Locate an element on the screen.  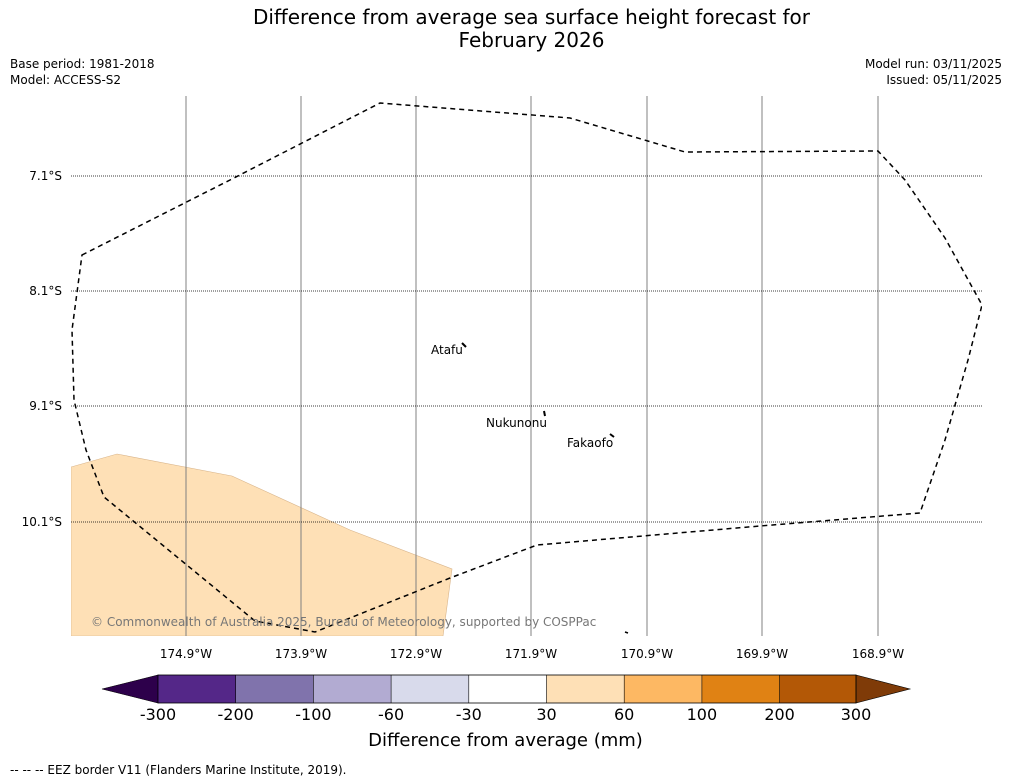
lat-label: 9.1°S is located at coordinates (45, 406).